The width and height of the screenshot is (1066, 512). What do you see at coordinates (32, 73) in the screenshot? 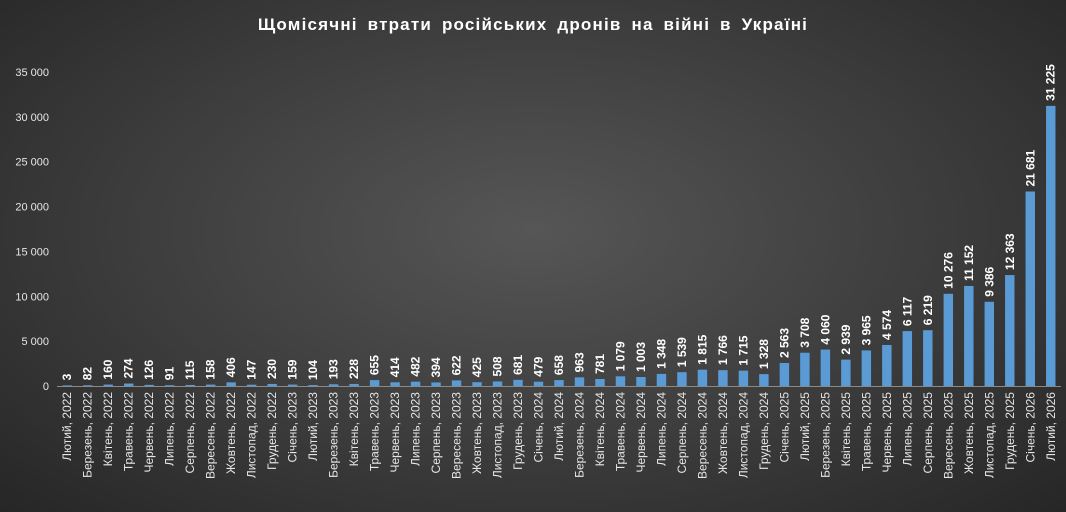
I see `y-tick-label: 35 000` at bounding box center [32, 73].